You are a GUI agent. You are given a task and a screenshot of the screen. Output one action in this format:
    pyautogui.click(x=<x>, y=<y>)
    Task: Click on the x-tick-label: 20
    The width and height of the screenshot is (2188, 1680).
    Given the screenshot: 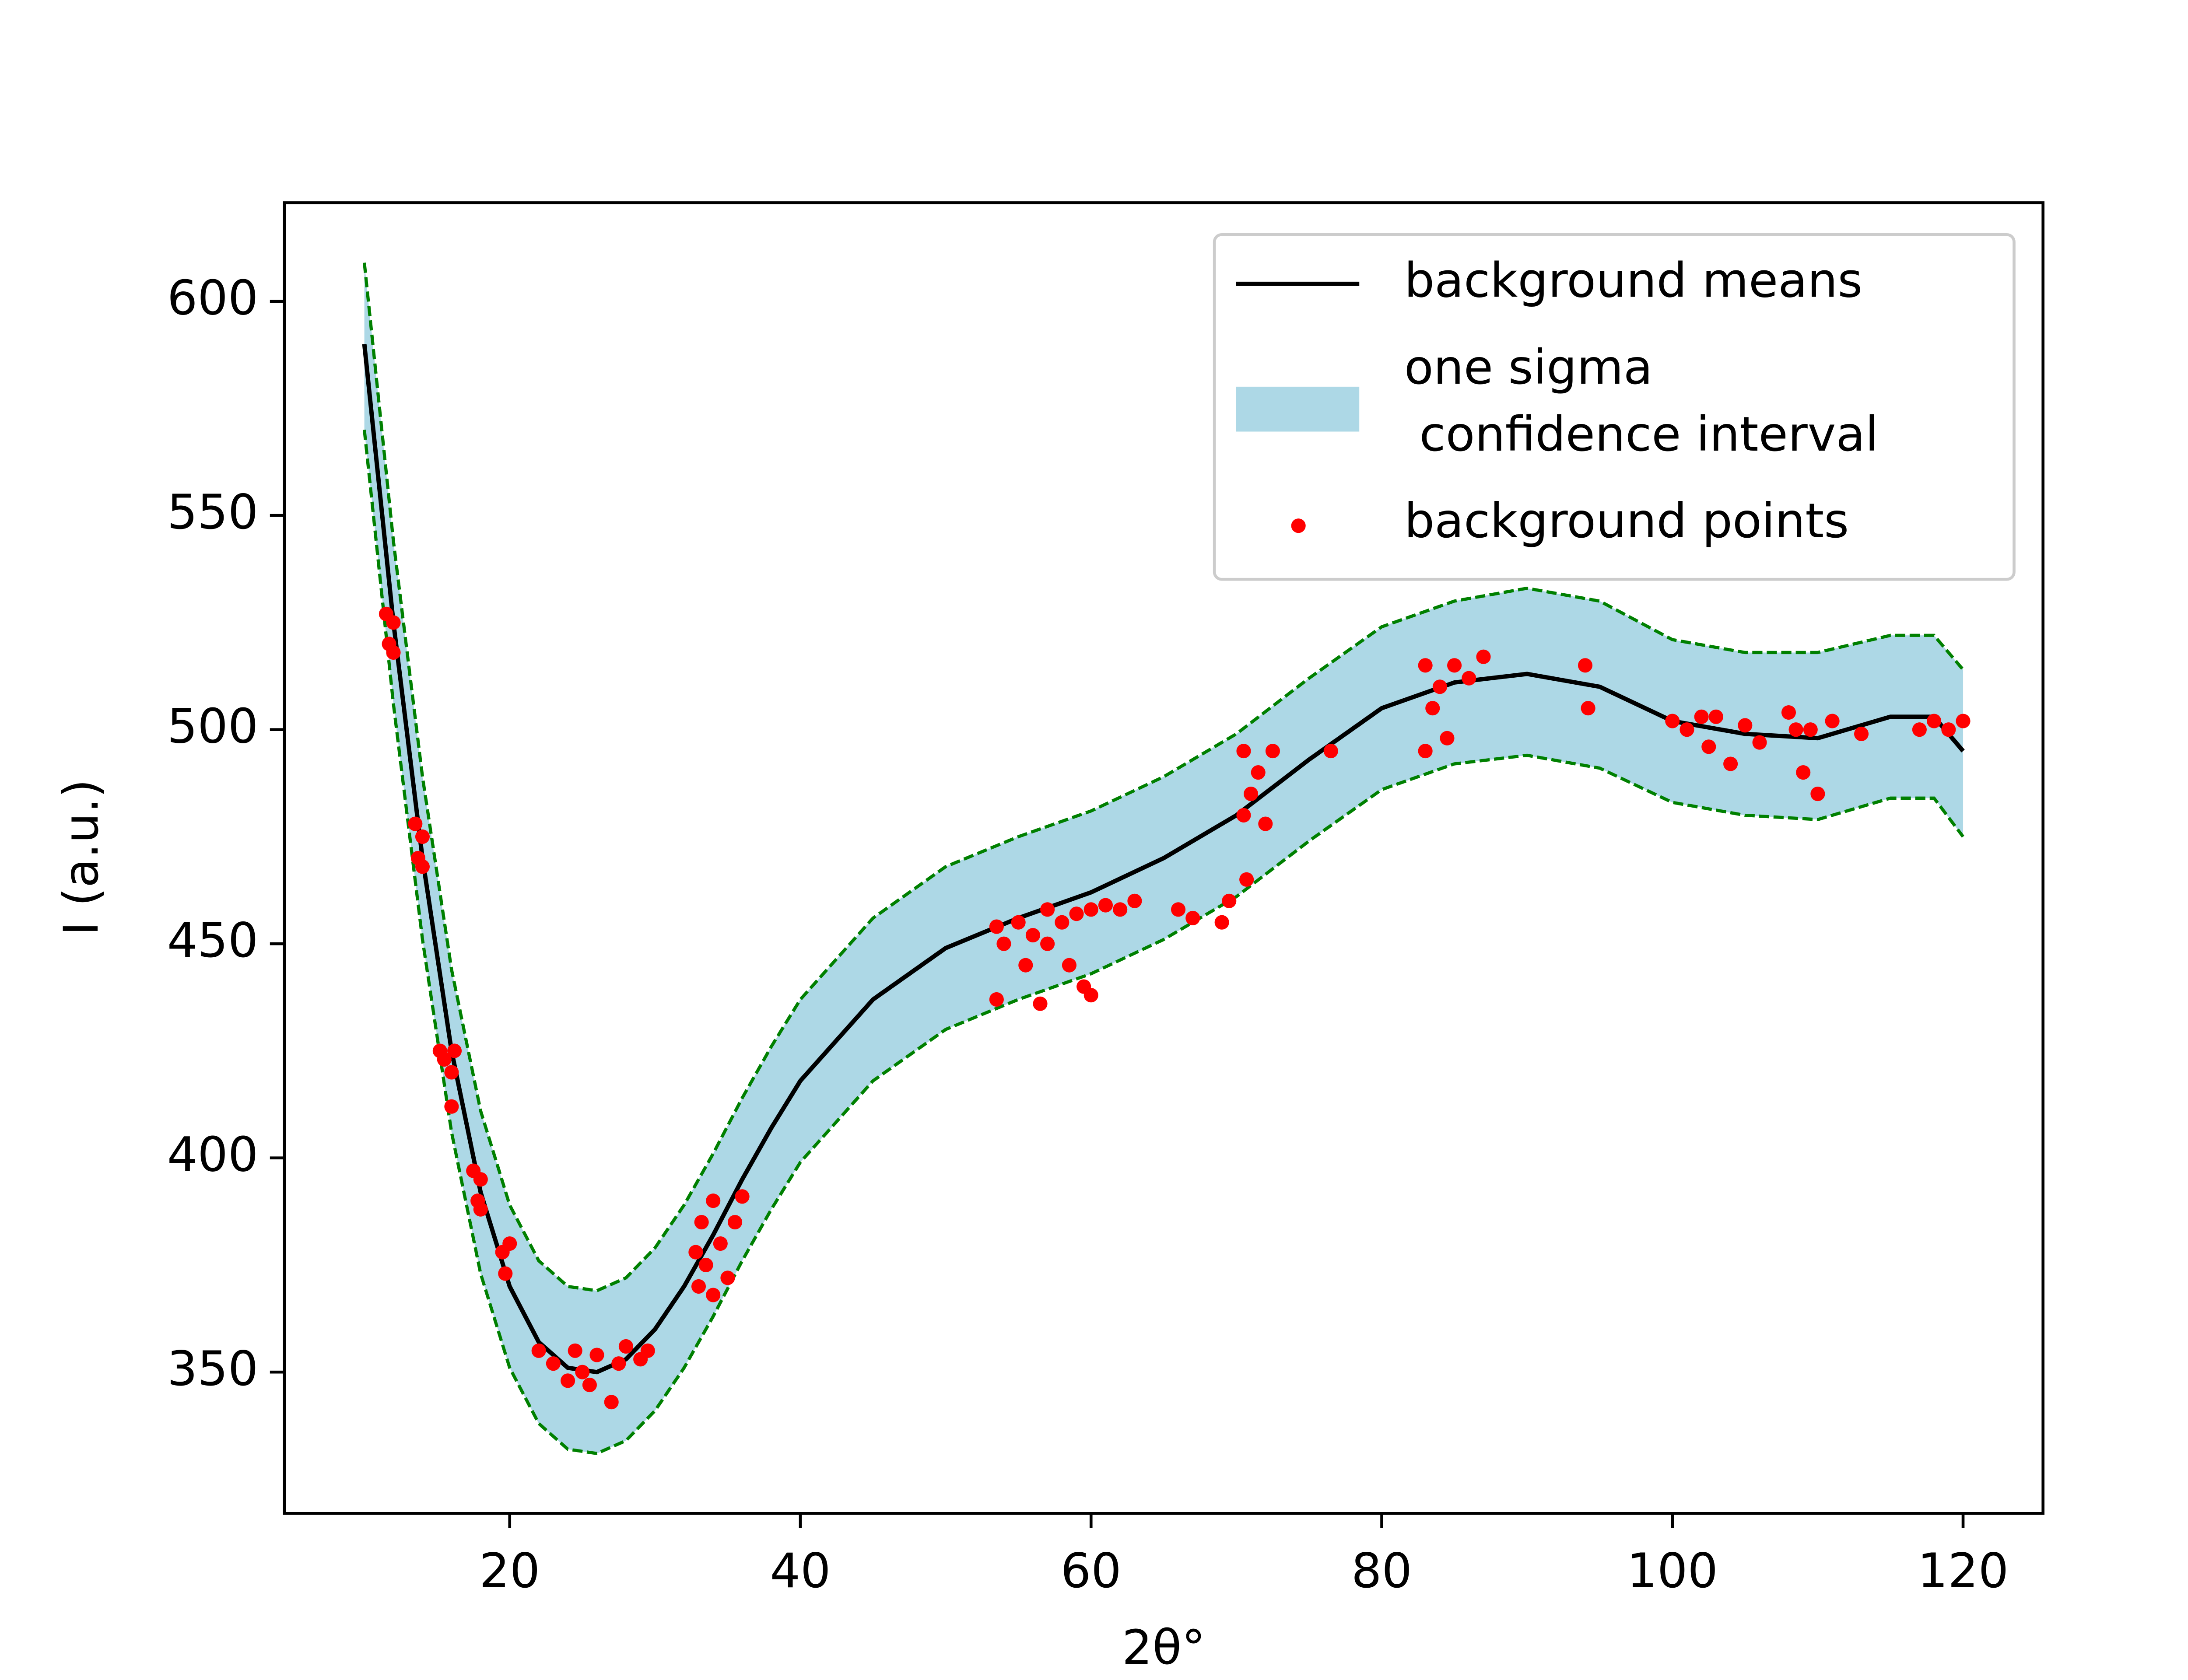 What is the action you would take?
    pyautogui.click(x=509, y=1571)
    